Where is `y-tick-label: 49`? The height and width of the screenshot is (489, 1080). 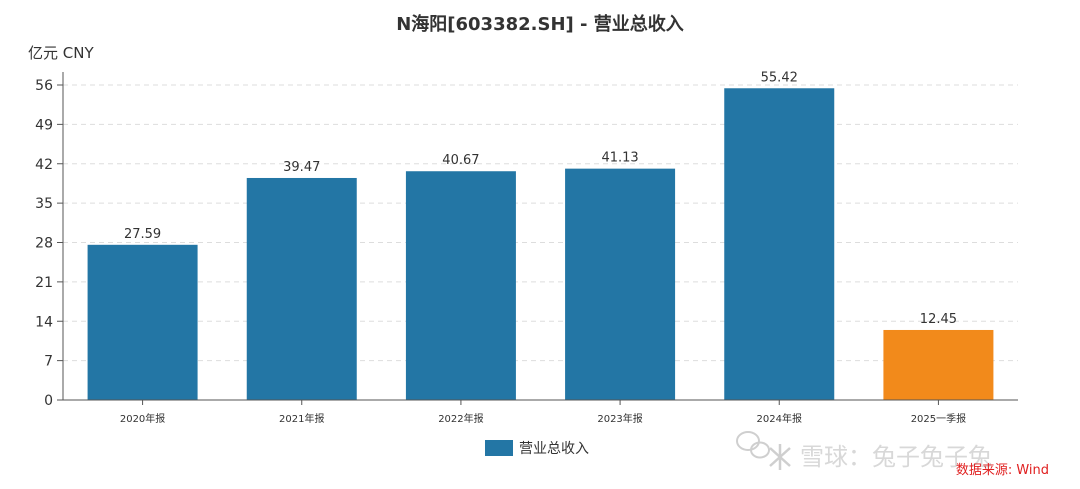
y-tick-label: 49 is located at coordinates (44, 125).